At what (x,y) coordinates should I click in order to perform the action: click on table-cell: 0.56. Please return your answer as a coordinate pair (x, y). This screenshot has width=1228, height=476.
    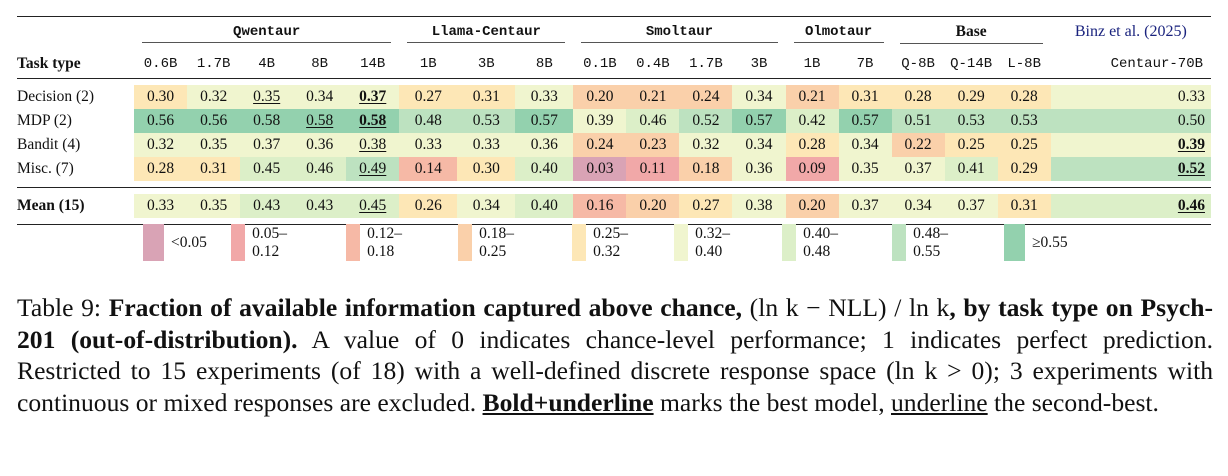
    Looking at the image, I should click on (214, 121).